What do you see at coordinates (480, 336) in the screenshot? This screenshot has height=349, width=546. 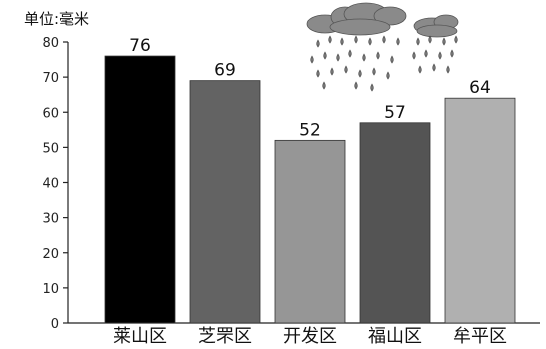 I see `x-category-label: 牟平区` at bounding box center [480, 336].